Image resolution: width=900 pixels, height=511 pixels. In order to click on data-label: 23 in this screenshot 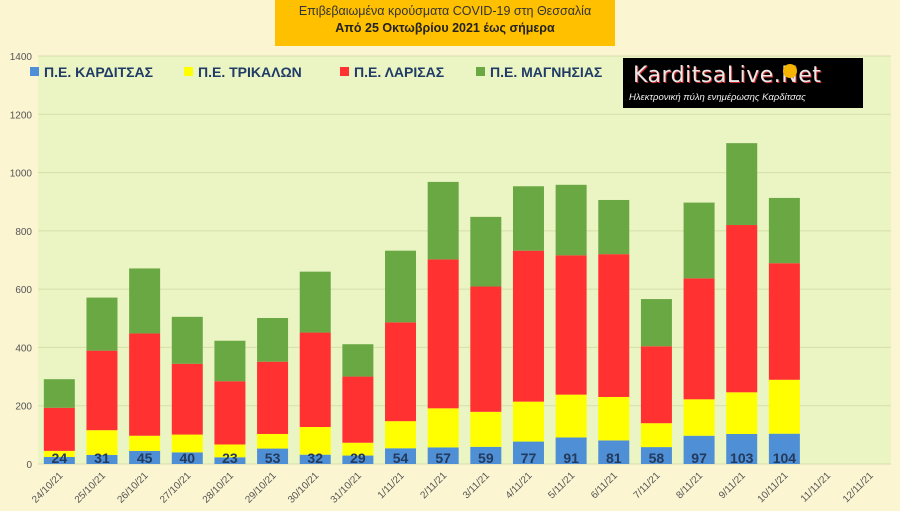, I will do `click(230, 458)`.